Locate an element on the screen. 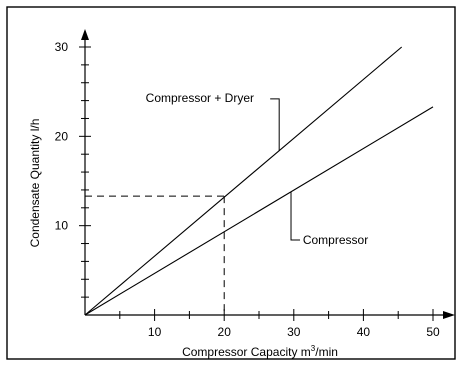  x-tick-label: 20 is located at coordinates (225, 332).